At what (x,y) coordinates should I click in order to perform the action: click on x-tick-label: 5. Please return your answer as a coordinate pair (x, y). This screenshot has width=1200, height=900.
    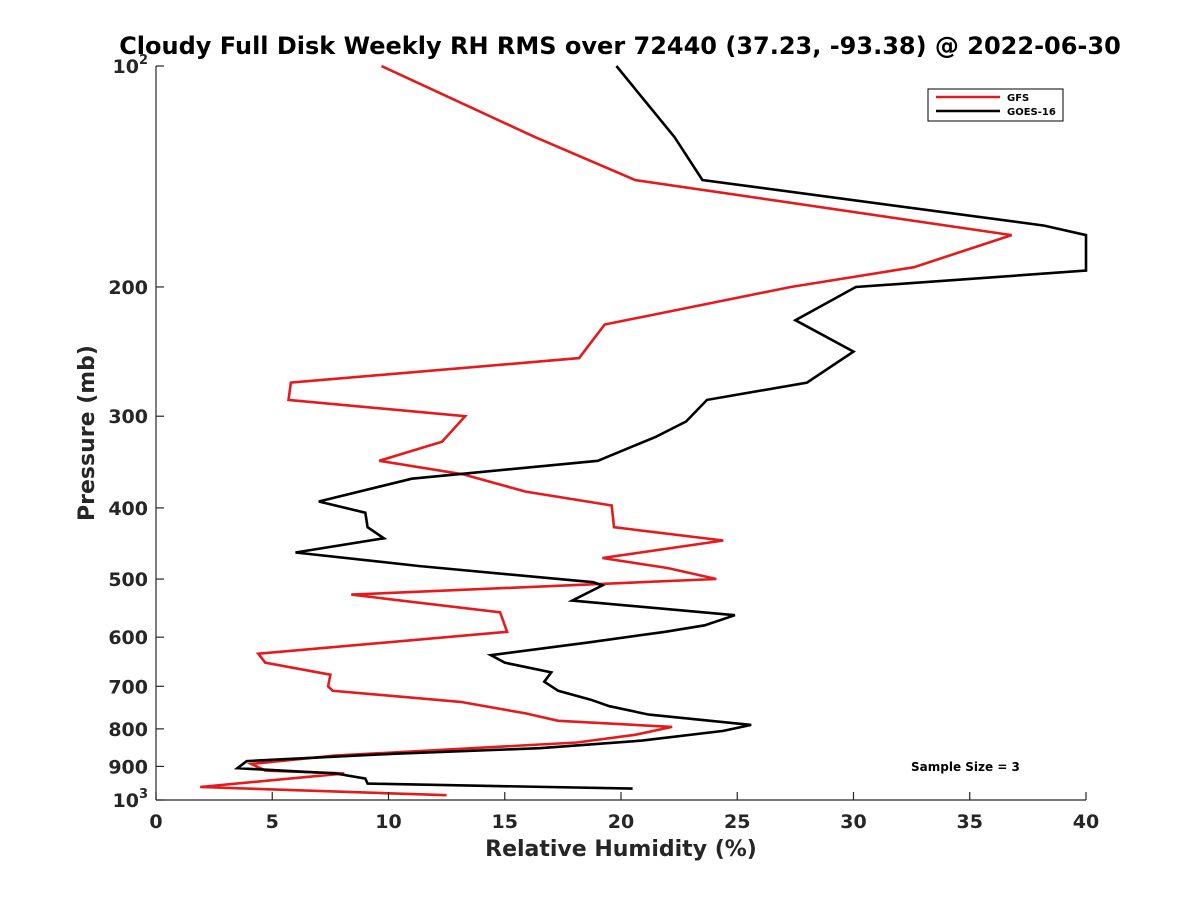
    Looking at the image, I should click on (272, 822).